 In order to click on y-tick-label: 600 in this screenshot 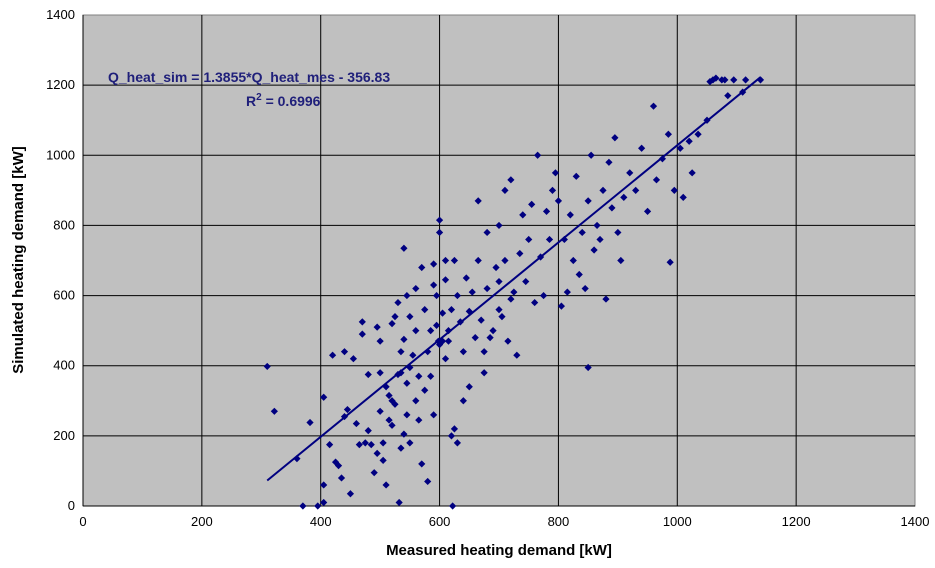, I will do `click(64, 295)`.